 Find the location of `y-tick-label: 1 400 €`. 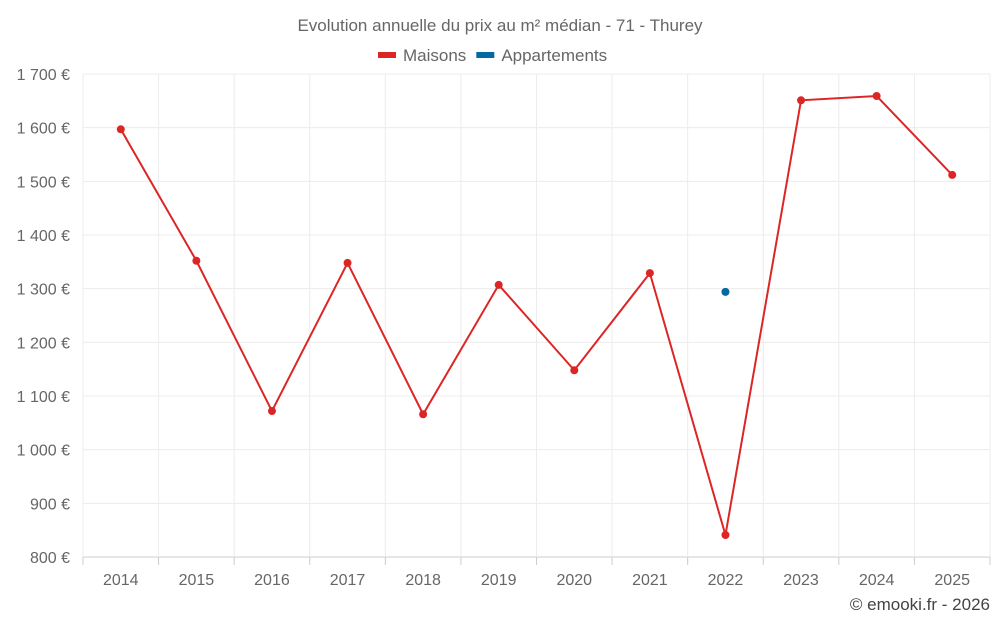

y-tick-label: 1 400 € is located at coordinates (43, 236).